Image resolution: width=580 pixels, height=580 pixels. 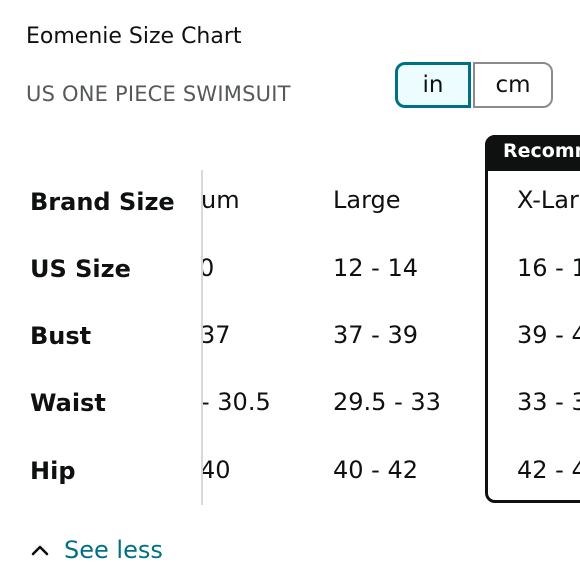 What do you see at coordinates (513, 85) in the screenshot?
I see `unit-cm-button: cm` at bounding box center [513, 85].